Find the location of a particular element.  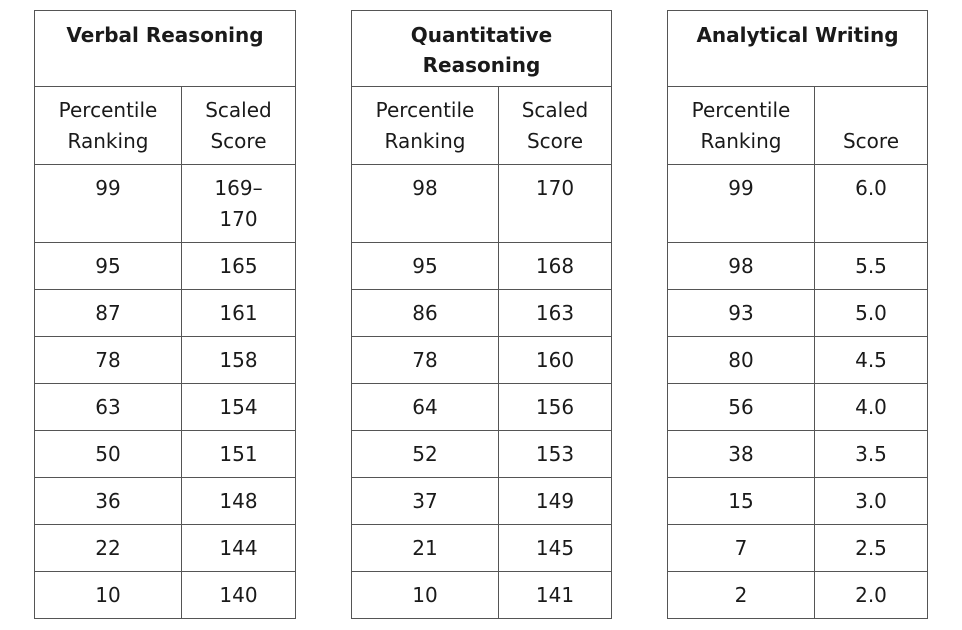

score-cell: 5.0 is located at coordinates (871, 313).